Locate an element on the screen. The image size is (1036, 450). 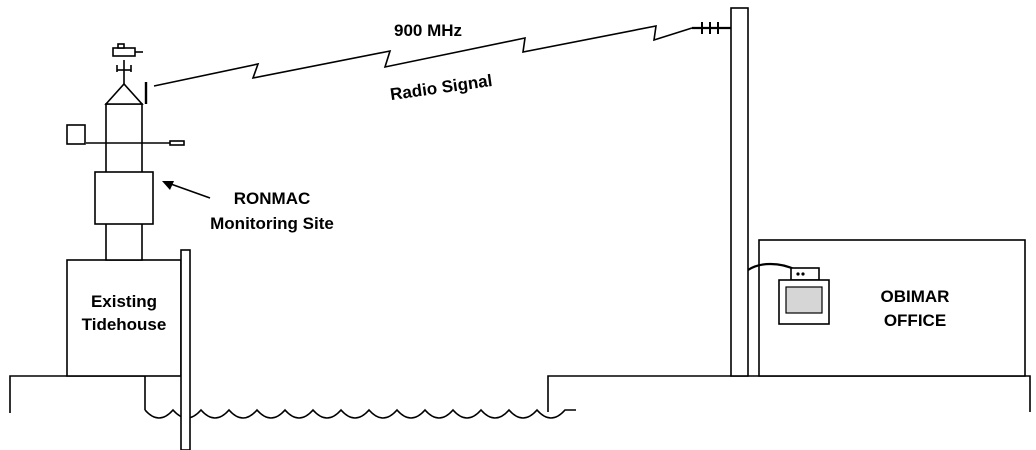
signal-frequency-label: 900 MHz is located at coordinates (428, 30).